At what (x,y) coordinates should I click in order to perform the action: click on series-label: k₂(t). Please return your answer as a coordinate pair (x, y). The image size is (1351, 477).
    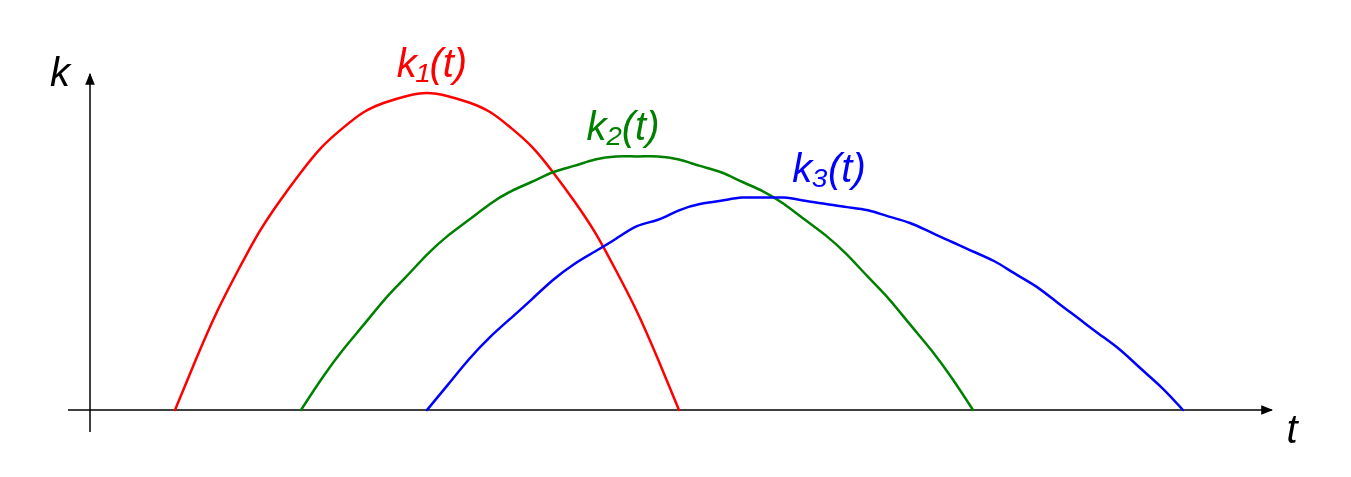
    Looking at the image, I should click on (623, 126).